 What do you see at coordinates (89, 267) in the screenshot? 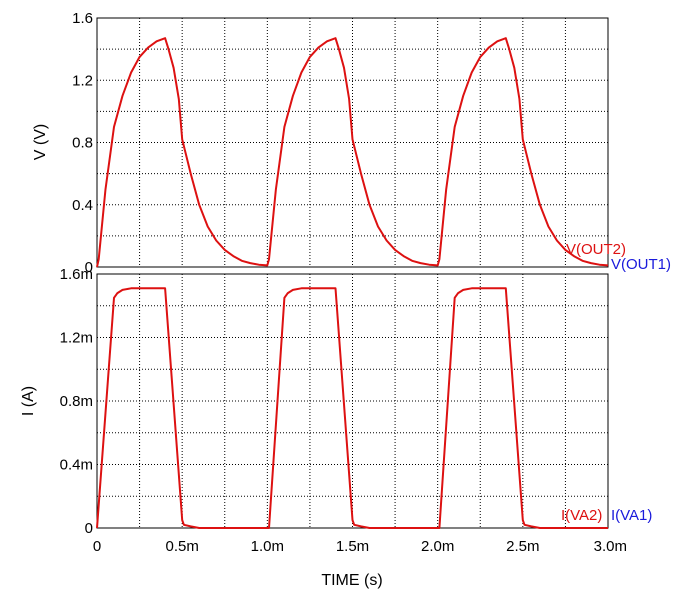
I see `voltage-y-tick-label: 0` at bounding box center [89, 267].